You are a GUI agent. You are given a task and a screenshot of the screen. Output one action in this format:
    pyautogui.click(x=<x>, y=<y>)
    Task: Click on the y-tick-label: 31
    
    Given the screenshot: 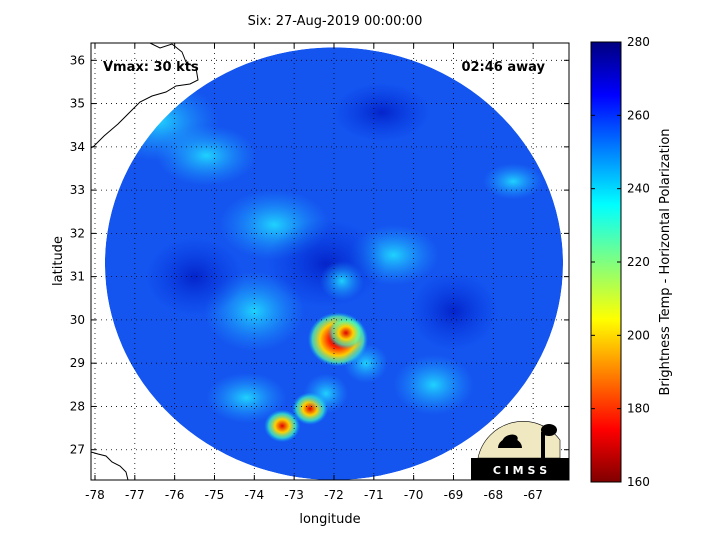 What is the action you would take?
    pyautogui.click(x=77, y=277)
    